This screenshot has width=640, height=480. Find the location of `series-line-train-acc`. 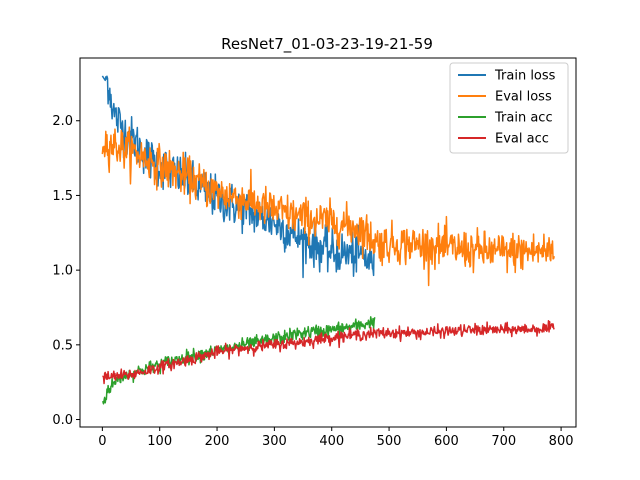

series-line-train-acc is located at coordinates (238, 360).